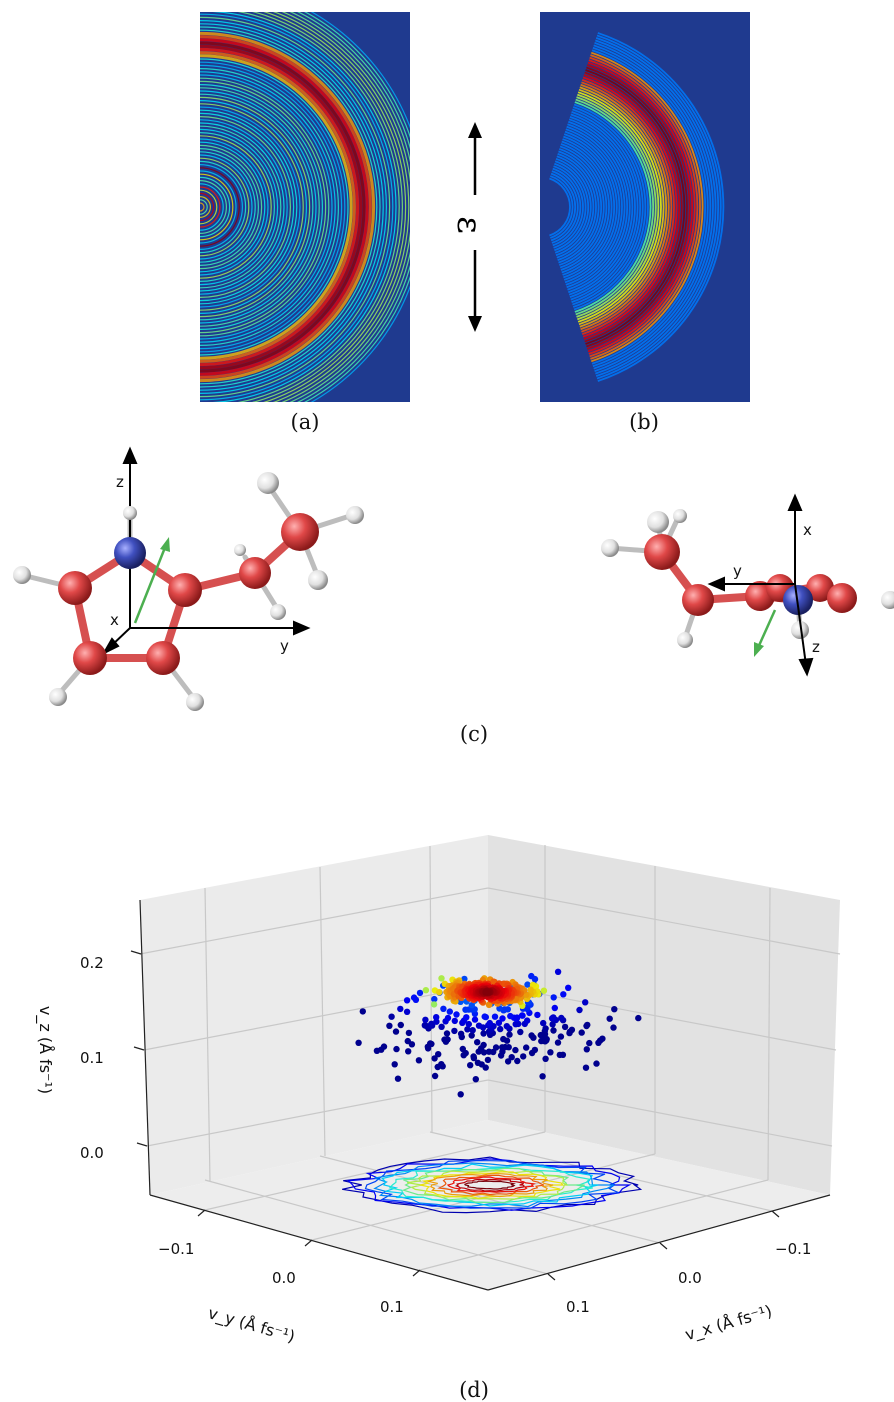  What do you see at coordinates (305, 422) in the screenshot?
I see `caption-a: (a)` at bounding box center [305, 422].